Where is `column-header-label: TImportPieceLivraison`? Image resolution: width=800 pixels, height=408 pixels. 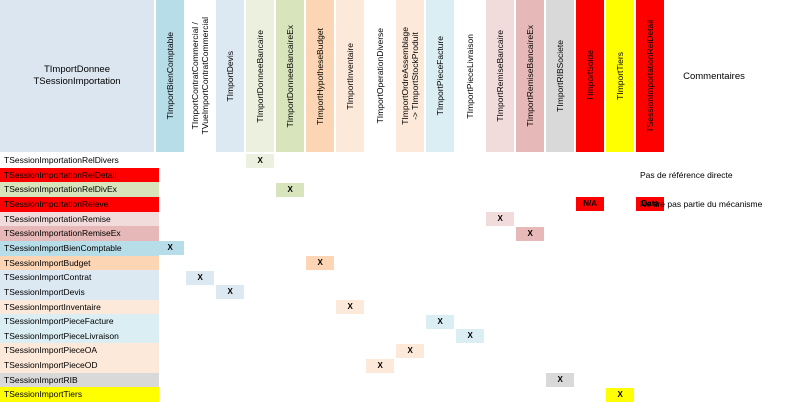 column-header-label: TImportPieceLivraison is located at coordinates (470, 76).